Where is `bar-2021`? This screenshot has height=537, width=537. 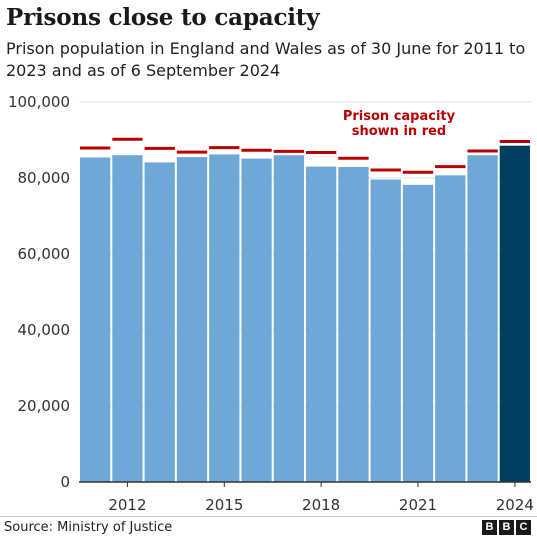
bar-2021 is located at coordinates (418, 333).